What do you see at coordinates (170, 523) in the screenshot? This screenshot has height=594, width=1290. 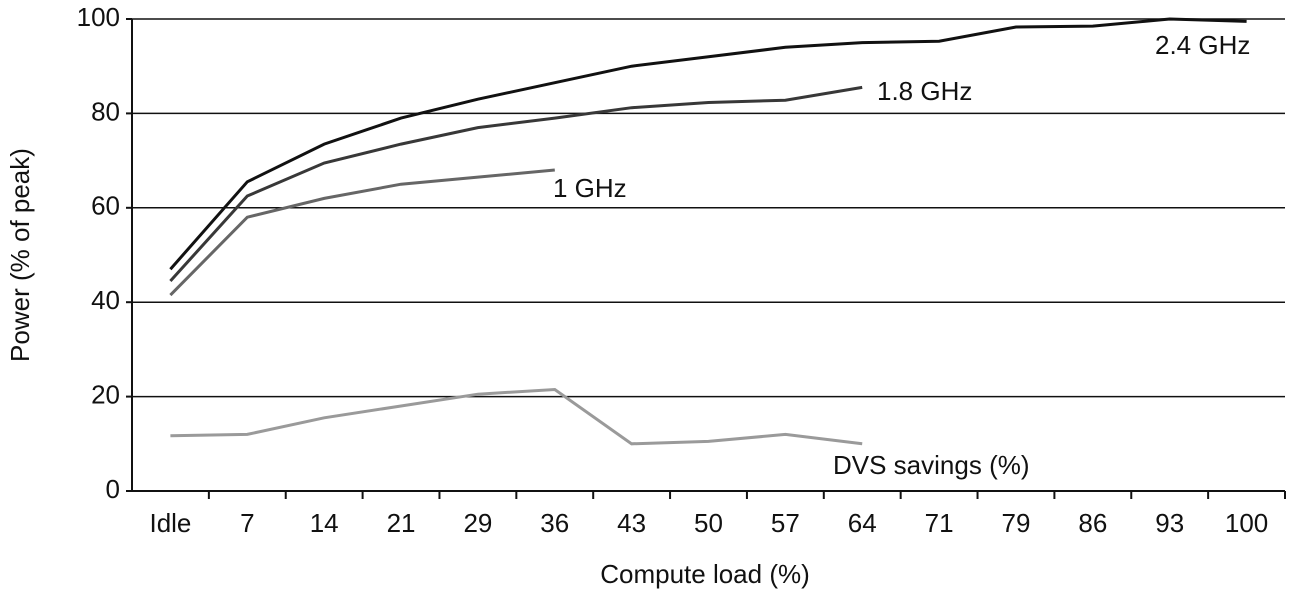 I see `x-tick-label: Idle` at bounding box center [170, 523].